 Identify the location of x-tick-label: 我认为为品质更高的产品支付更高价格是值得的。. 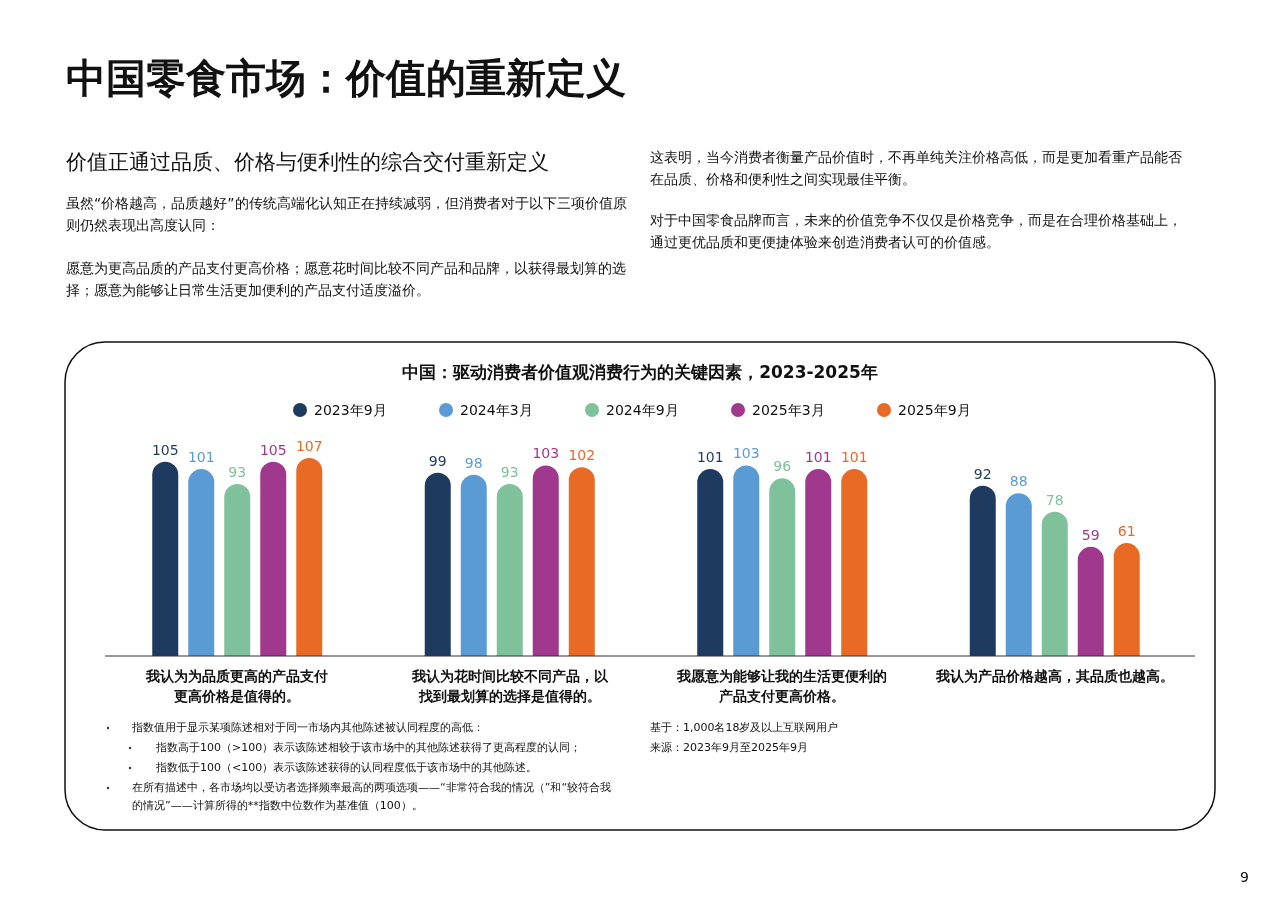
(237, 686).